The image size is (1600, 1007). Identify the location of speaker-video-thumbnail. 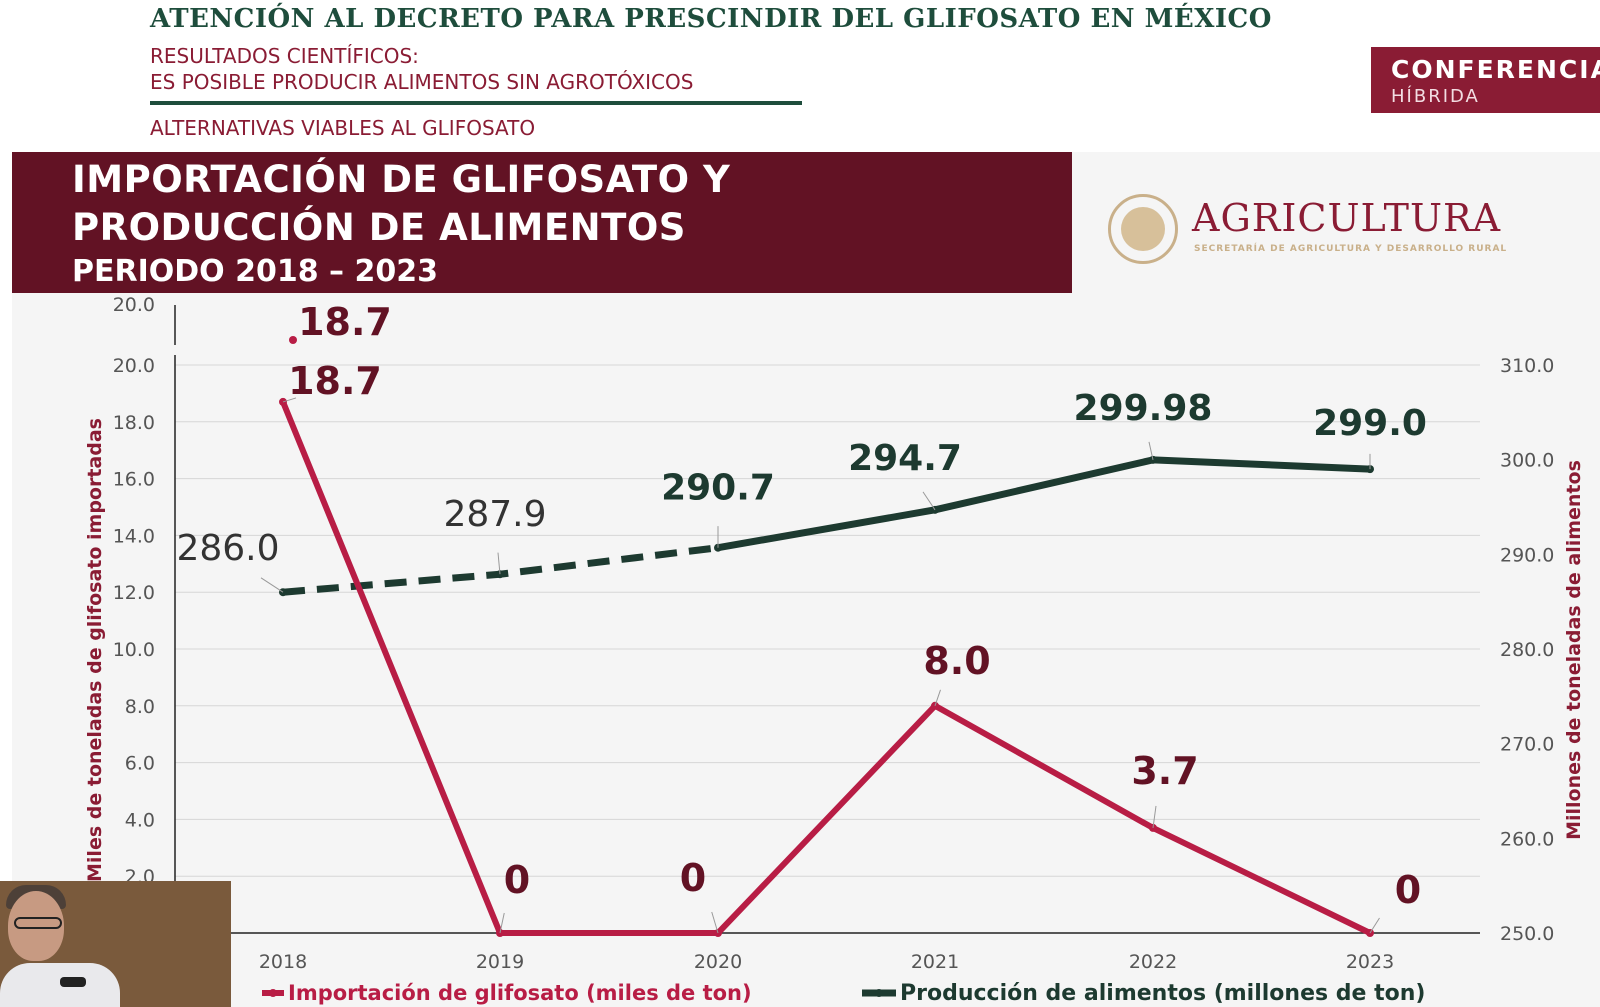
(115, 944).